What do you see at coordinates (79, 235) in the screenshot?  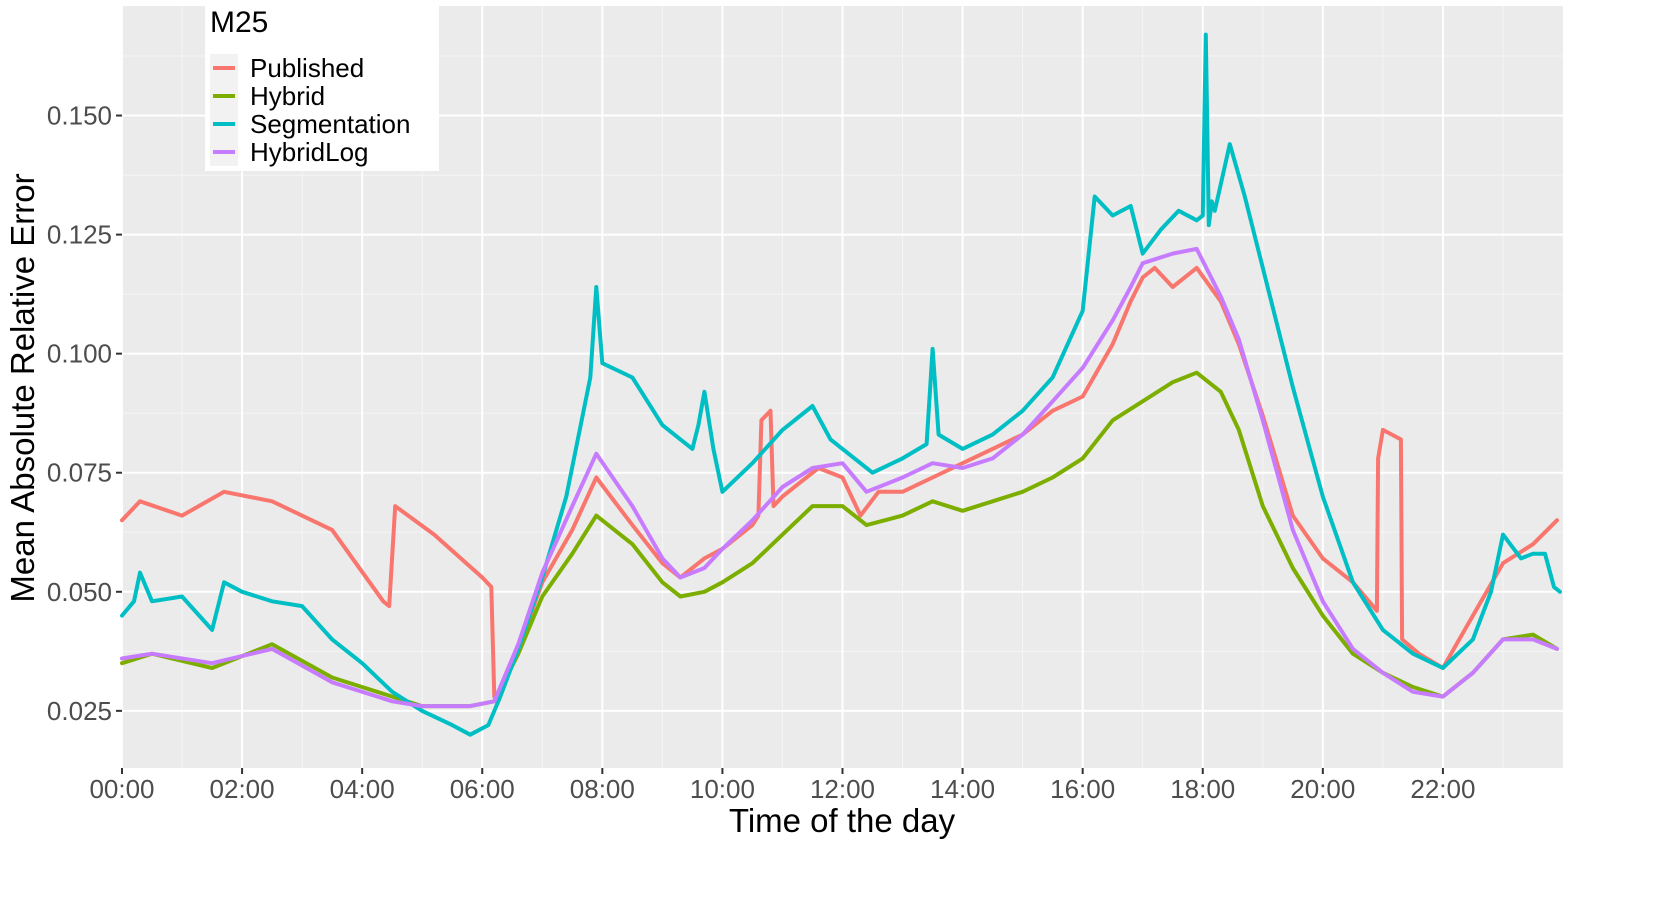 I see `y-tick-label: 0.125` at bounding box center [79, 235].